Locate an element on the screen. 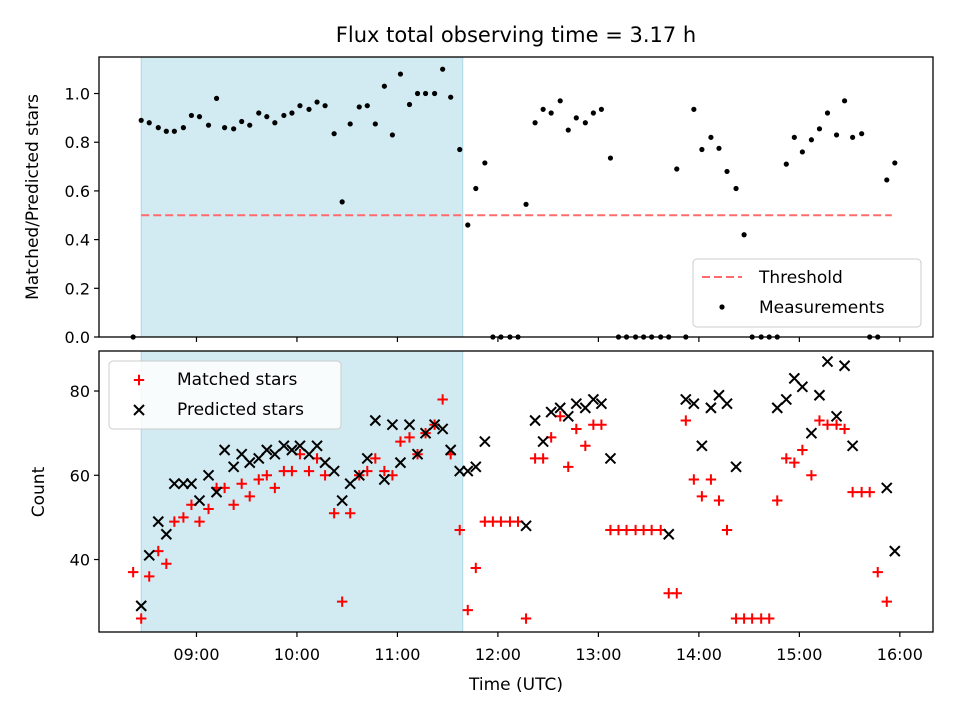 This screenshot has height=720, width=960. legend-measurements-label: Measurements is located at coordinates (822, 308).